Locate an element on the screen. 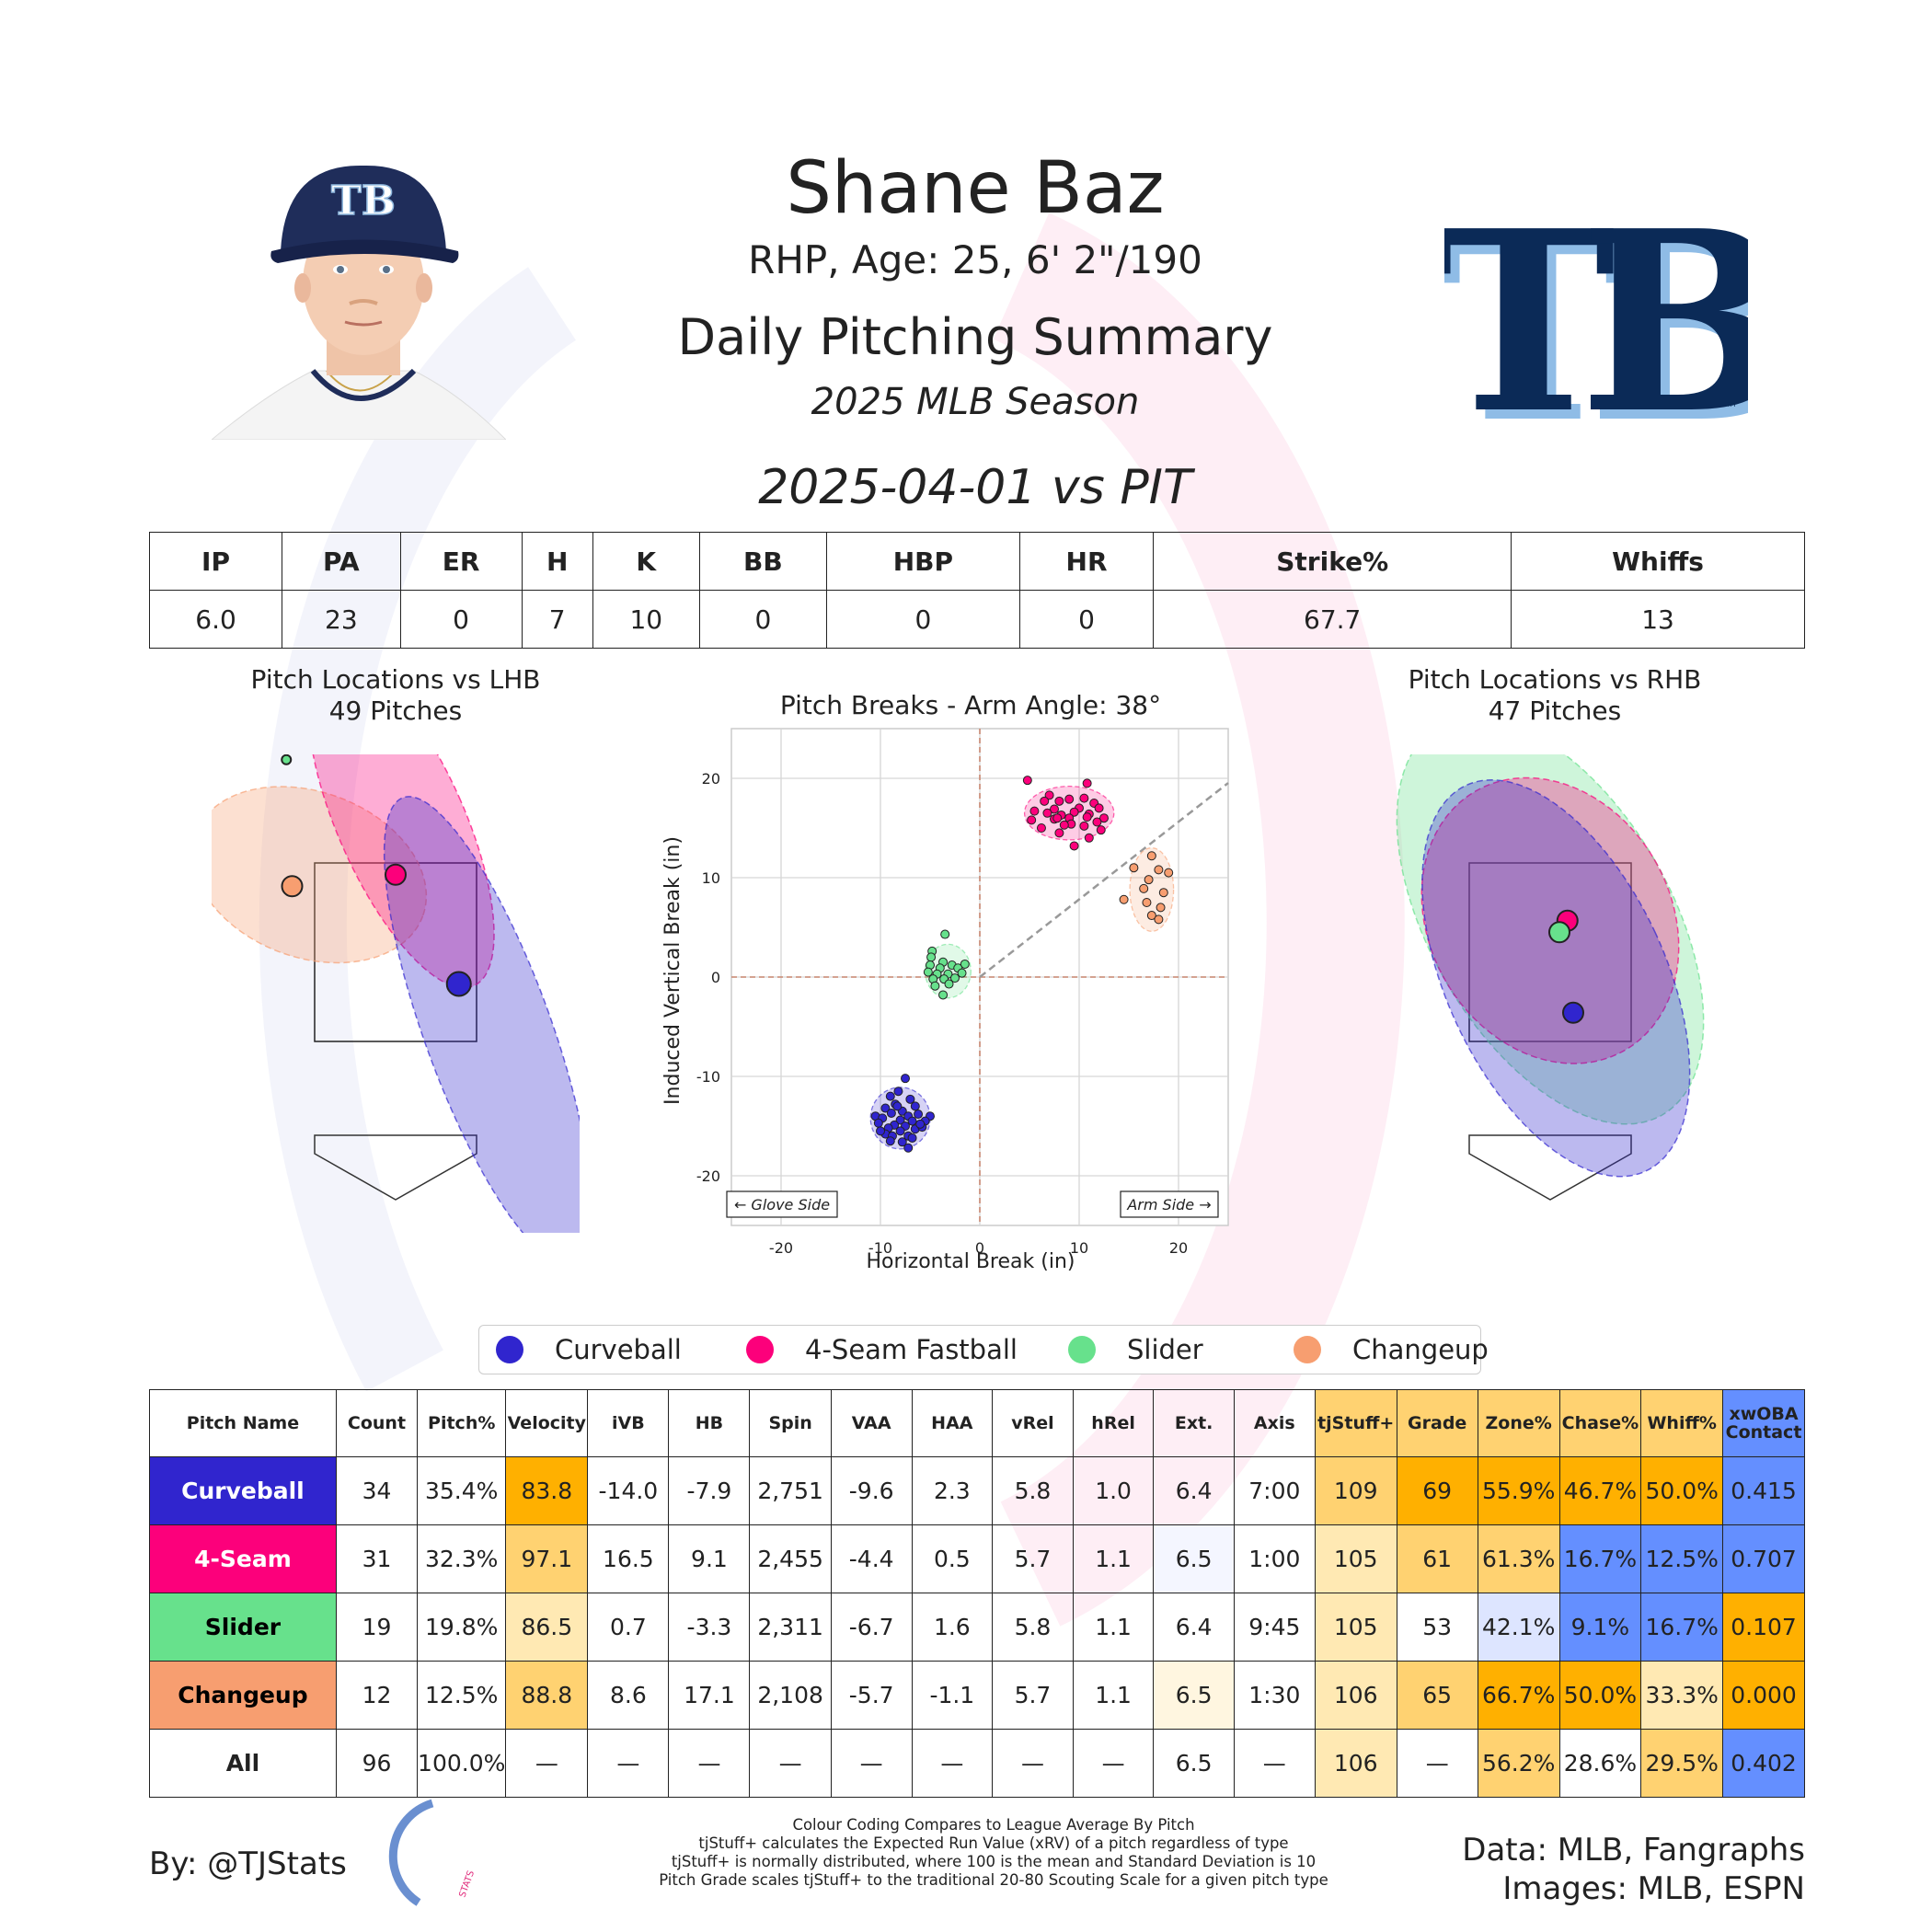 The image size is (1932, 1932). pitch-value-cell: 19 is located at coordinates (377, 1627).